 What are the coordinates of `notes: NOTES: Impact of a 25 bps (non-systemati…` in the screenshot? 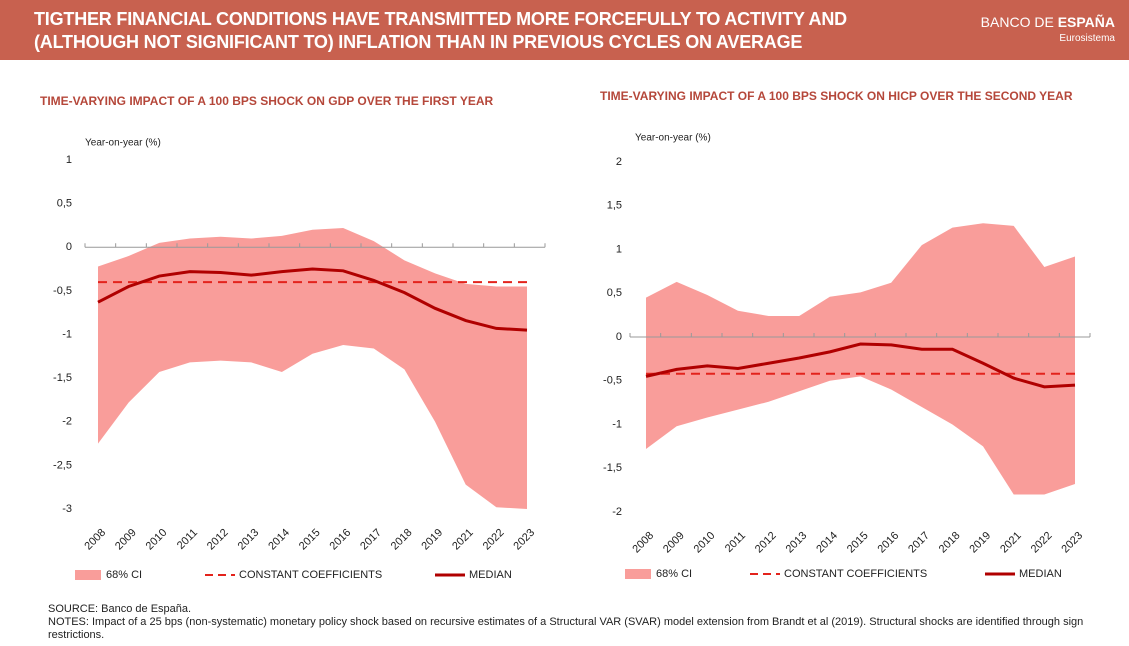 It's located at (566, 628).